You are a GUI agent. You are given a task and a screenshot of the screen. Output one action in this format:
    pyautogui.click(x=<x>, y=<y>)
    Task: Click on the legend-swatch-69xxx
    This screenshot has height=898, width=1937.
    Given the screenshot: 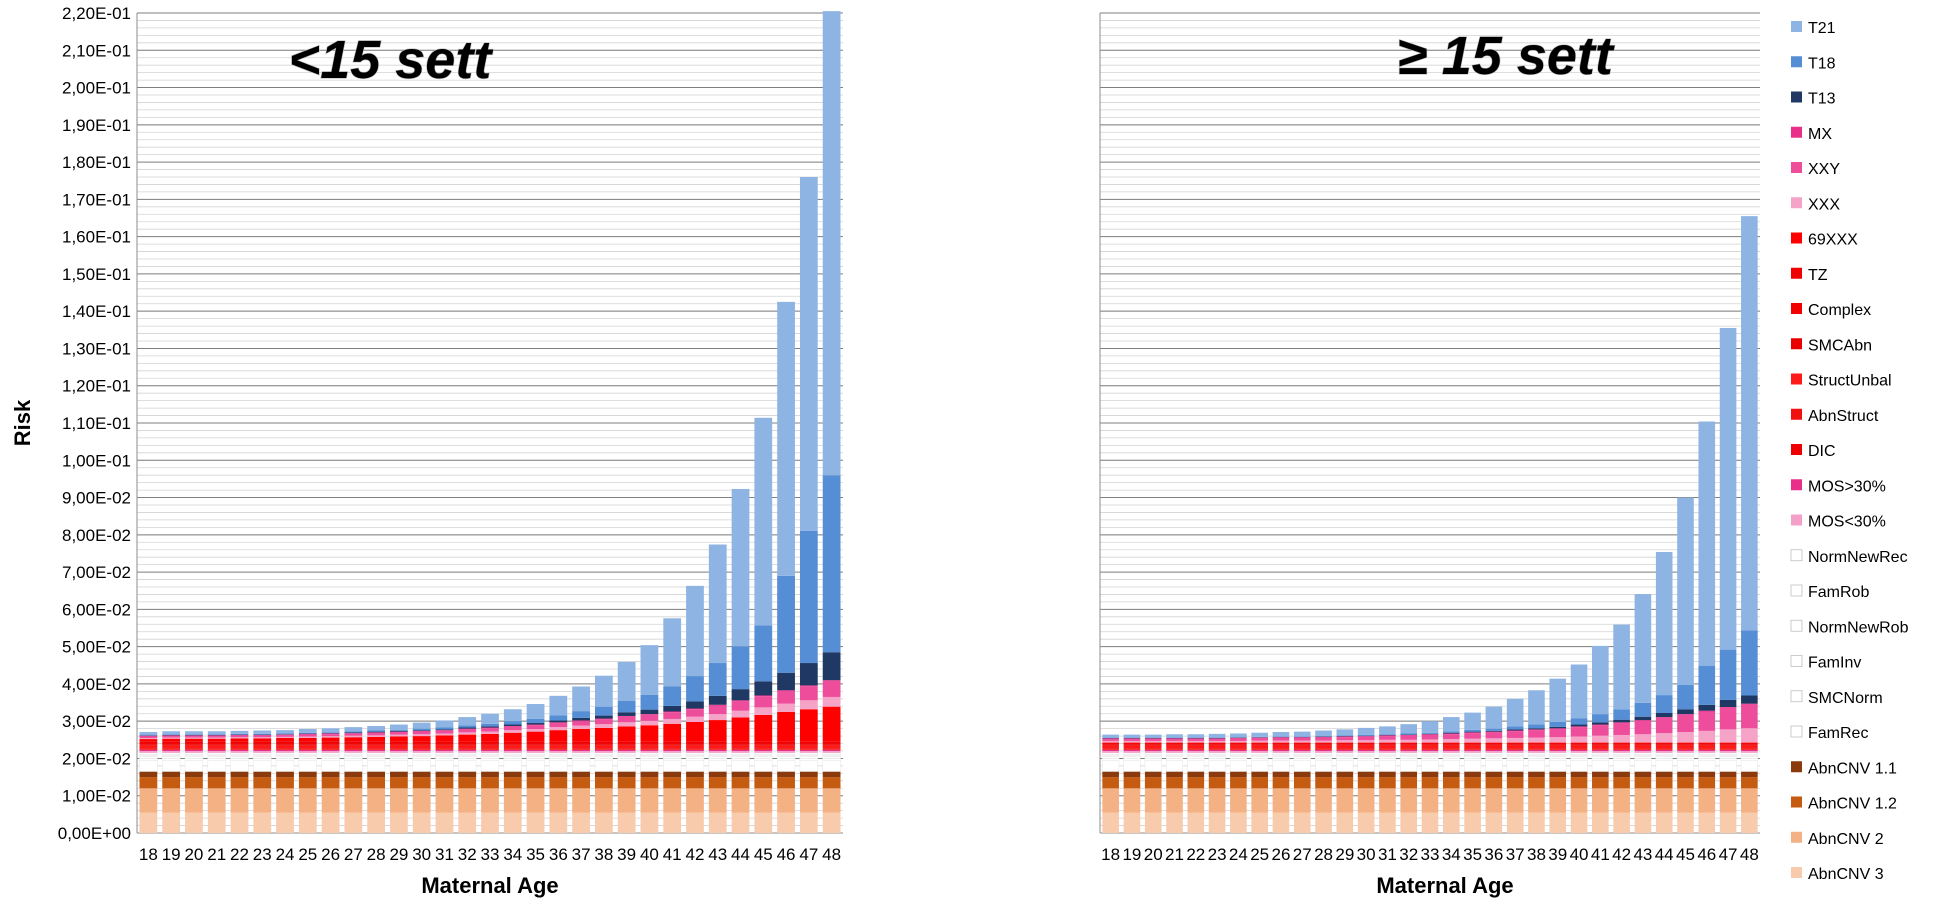 What is the action you would take?
    pyautogui.click(x=1796, y=238)
    